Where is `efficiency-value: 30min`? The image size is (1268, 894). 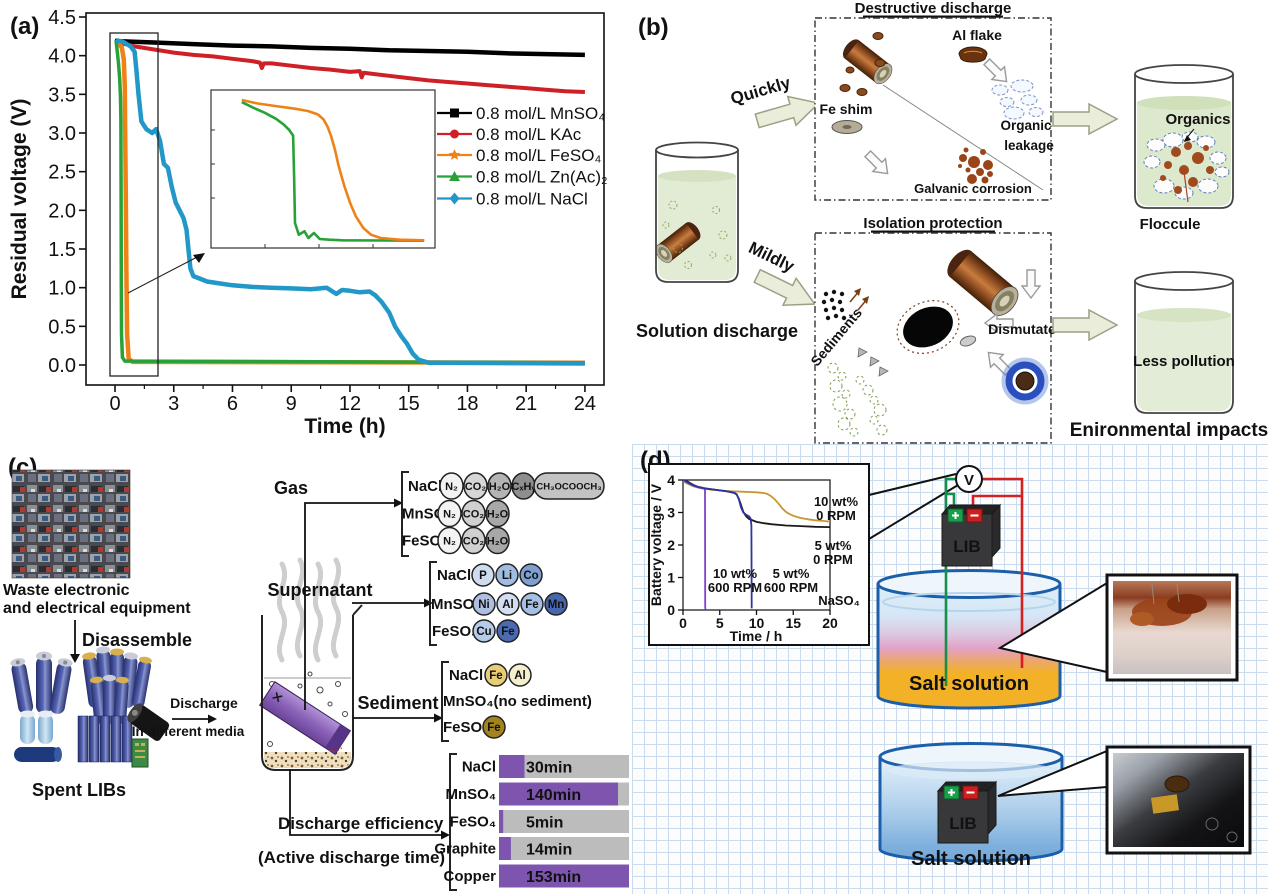
efficiency-value: 30min is located at coordinates (549, 768).